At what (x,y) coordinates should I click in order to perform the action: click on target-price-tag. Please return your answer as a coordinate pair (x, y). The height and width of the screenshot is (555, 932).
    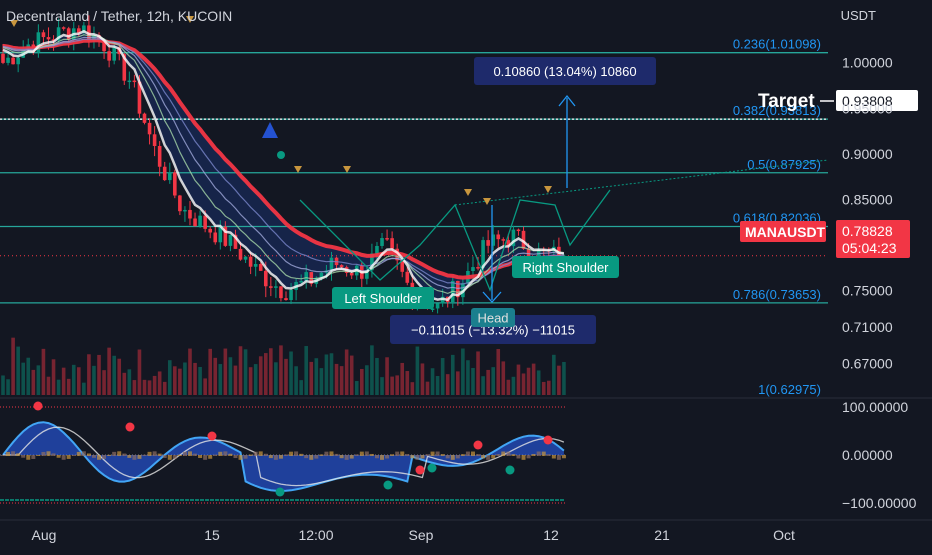
    Looking at the image, I should click on (877, 100).